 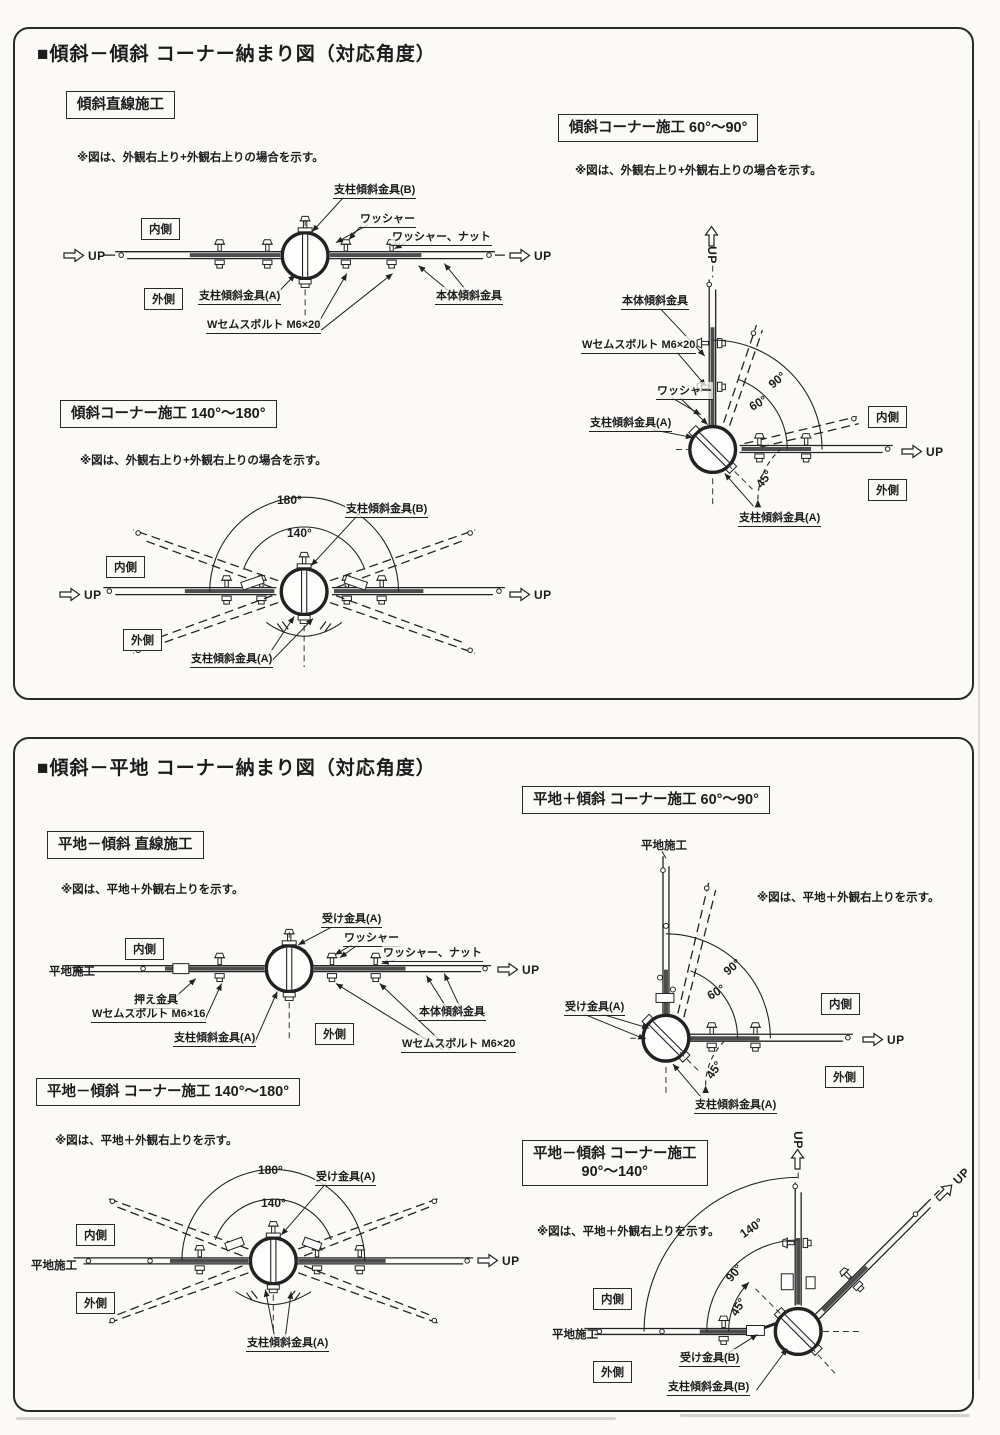 I want to click on diagram-flat-slope-straight, so click(x=277, y=988).